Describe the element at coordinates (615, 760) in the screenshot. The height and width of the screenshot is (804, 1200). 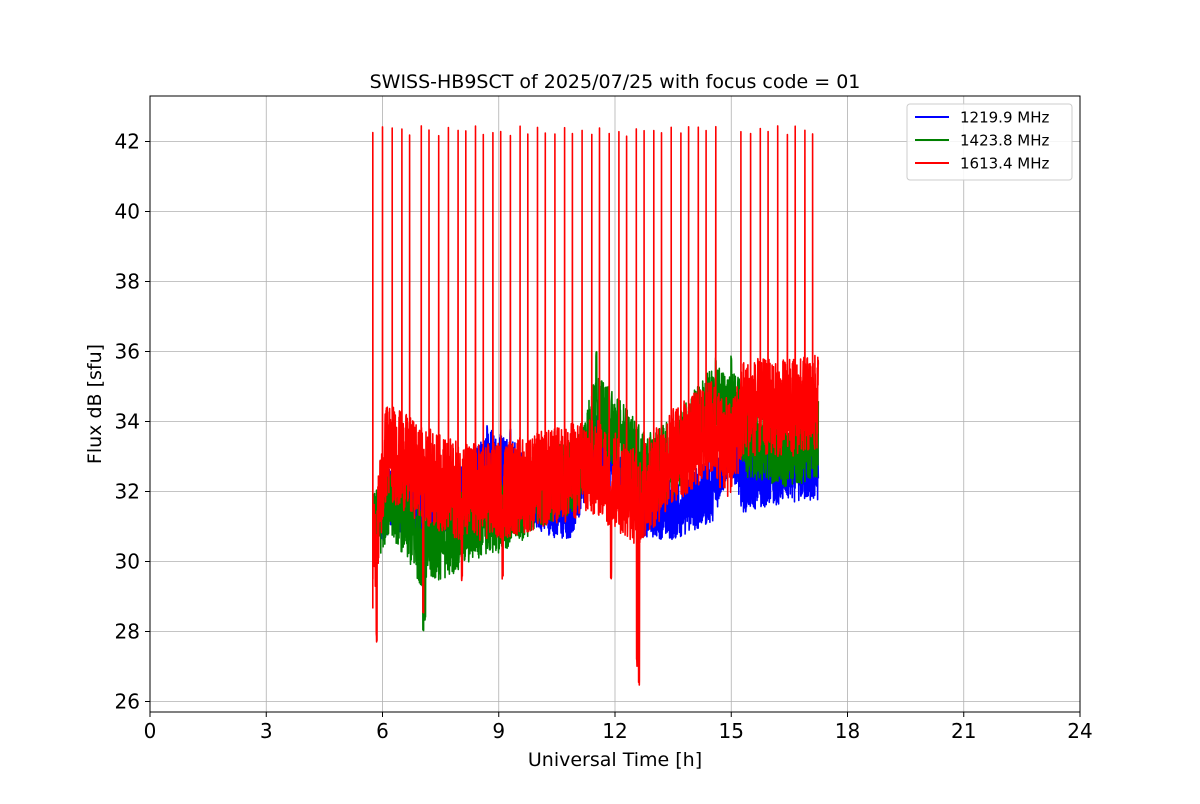
I see `x-axis-label: Universal Time [h]` at that location.